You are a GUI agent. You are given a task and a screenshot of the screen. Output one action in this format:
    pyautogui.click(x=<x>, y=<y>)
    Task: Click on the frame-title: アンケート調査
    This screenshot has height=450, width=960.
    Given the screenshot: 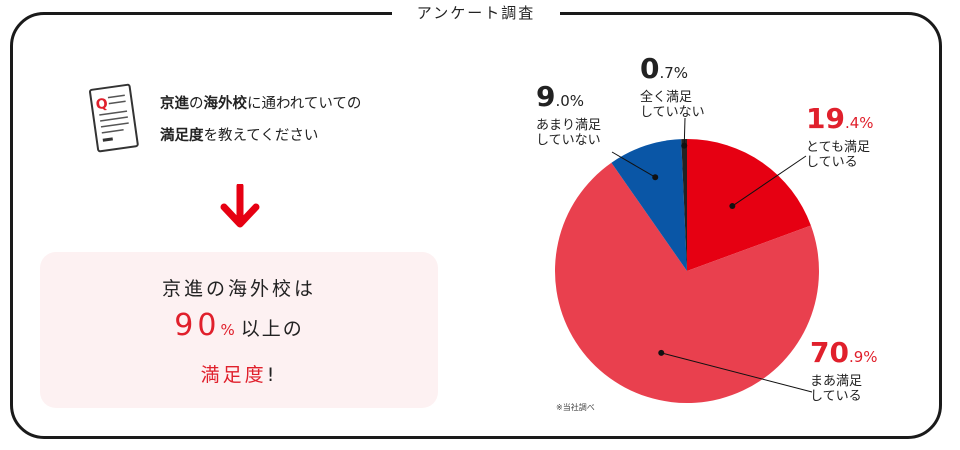 What is the action you would take?
    pyautogui.click(x=476, y=13)
    